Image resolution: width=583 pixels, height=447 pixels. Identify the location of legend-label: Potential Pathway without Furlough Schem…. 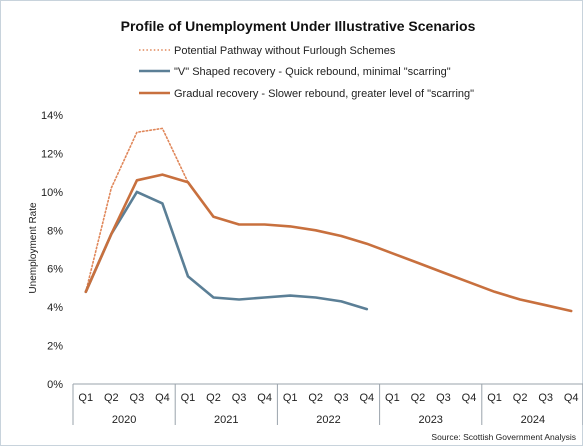
(285, 51).